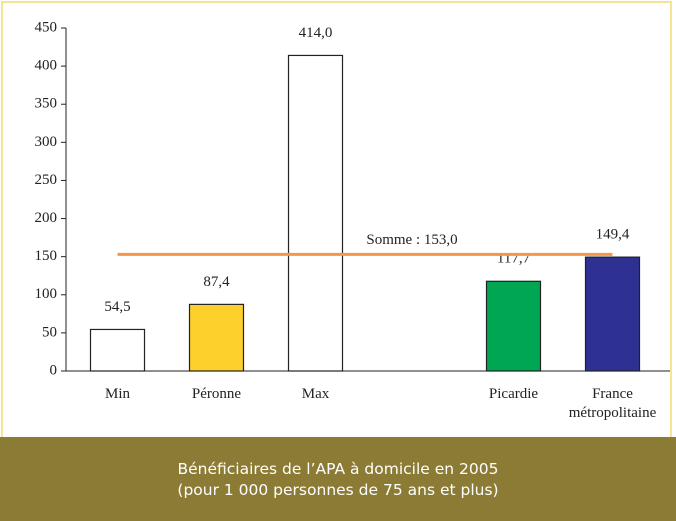 Image resolution: width=676 pixels, height=521 pixels. Describe the element at coordinates (46, 66) in the screenshot. I see `y-tick-label: 400` at that location.